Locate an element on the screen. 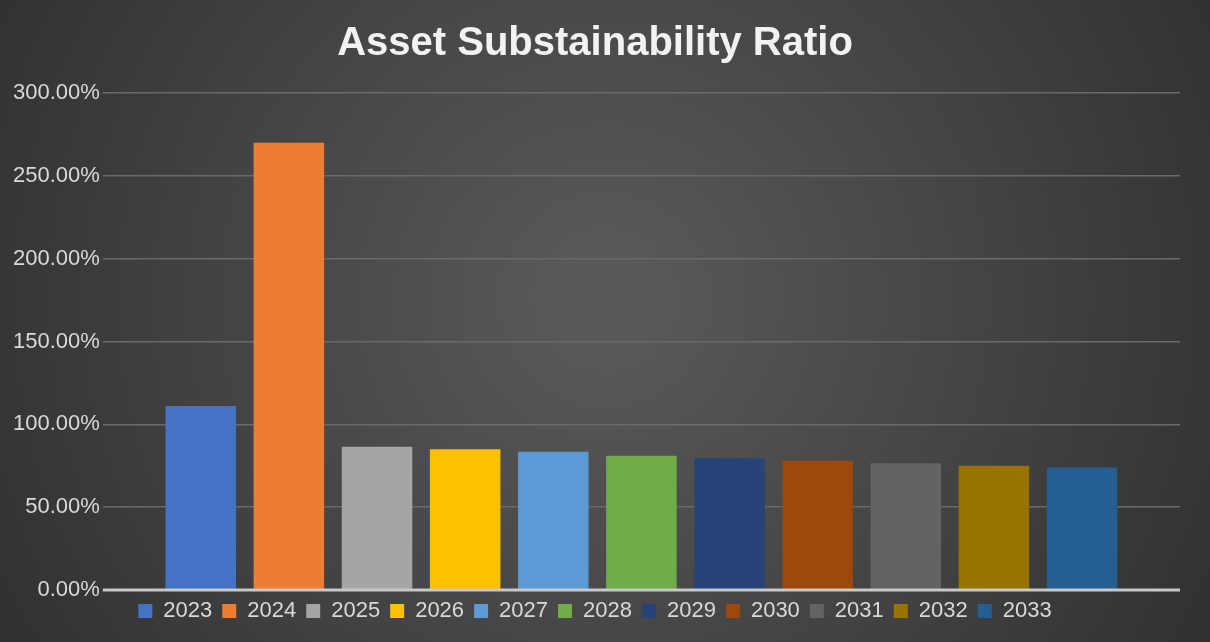  legend-label: 2023 is located at coordinates (188, 610).